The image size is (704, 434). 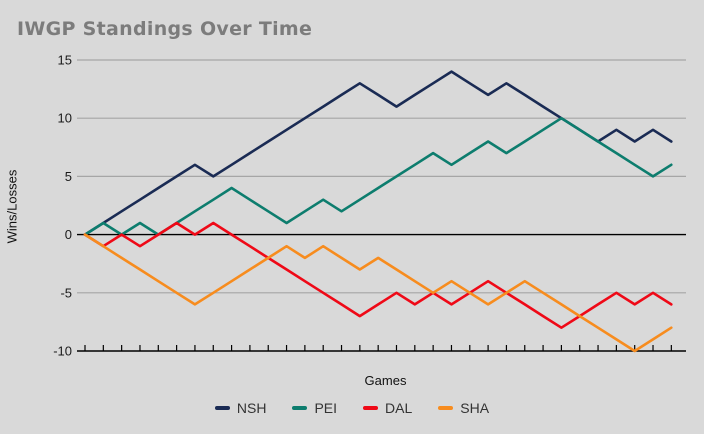 What do you see at coordinates (399, 408) in the screenshot?
I see `legend-label: DAL` at bounding box center [399, 408].